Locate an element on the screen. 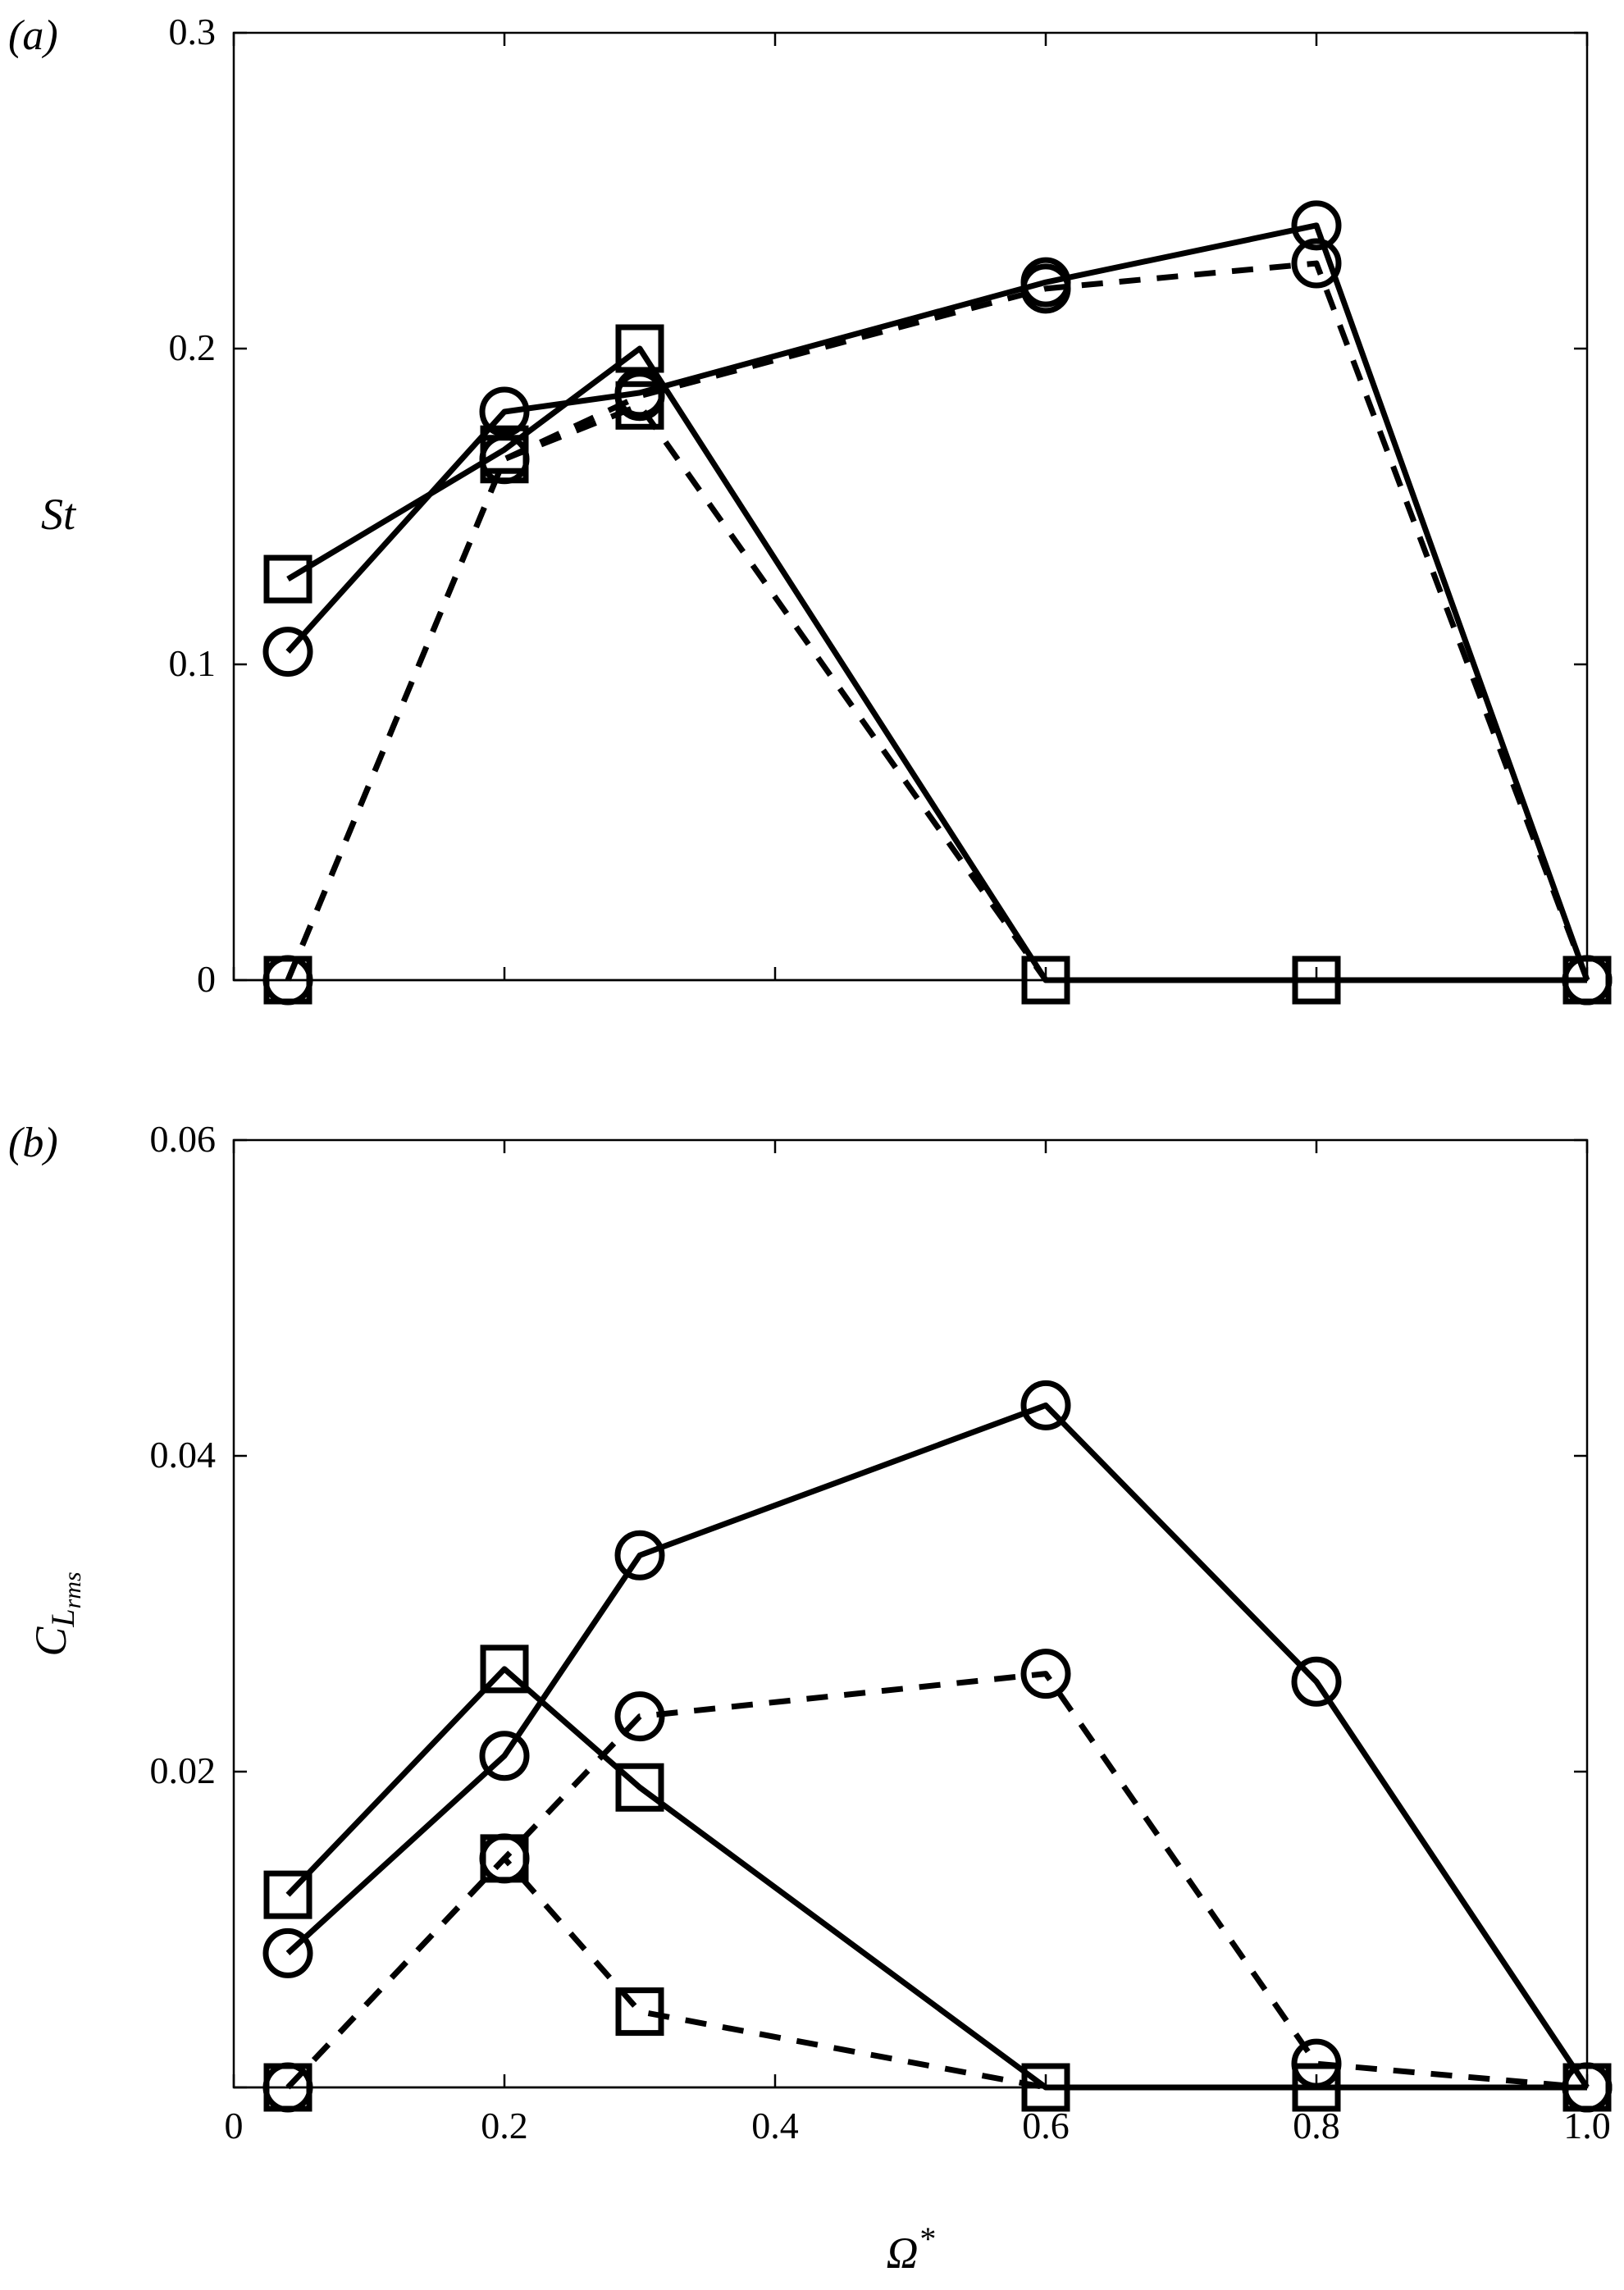  panel-b-ylabel: CLrms is located at coordinates (56, 1614).